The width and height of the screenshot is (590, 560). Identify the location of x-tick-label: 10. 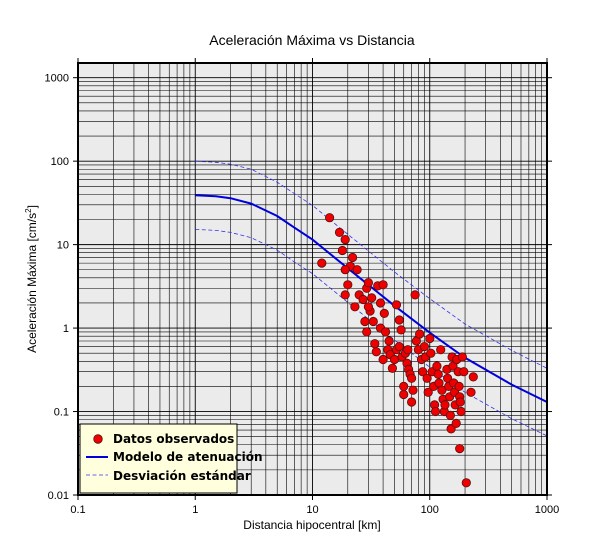
(312, 510).